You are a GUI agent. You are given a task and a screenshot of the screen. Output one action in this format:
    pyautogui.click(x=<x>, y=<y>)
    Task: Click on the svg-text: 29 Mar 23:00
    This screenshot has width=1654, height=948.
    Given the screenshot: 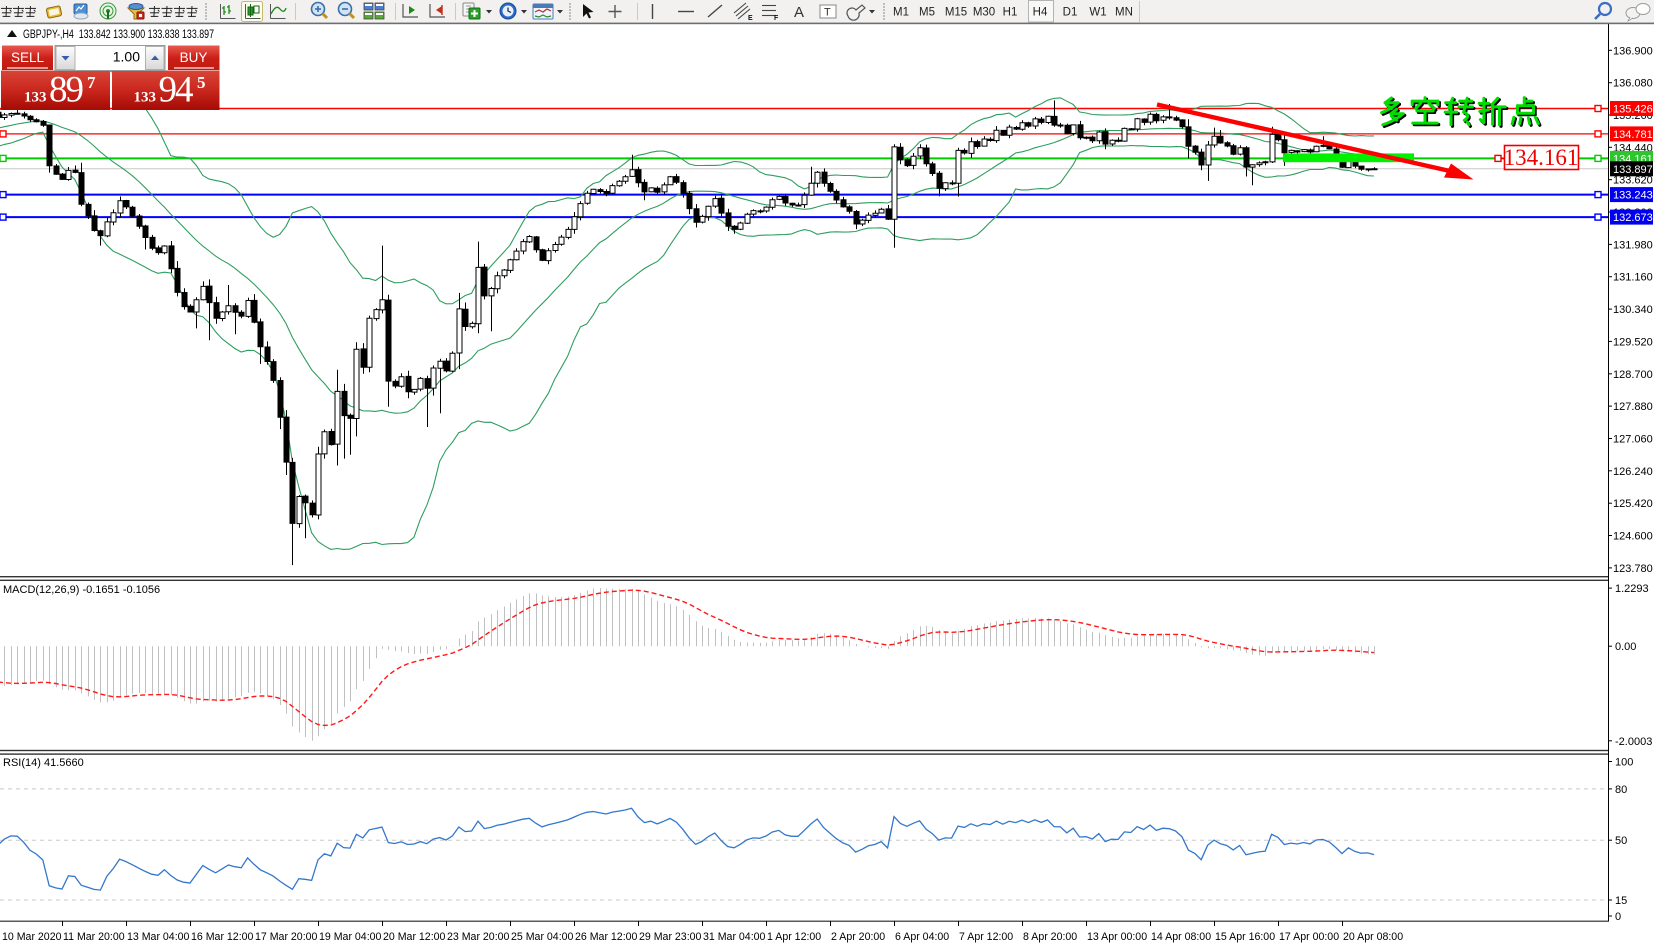 What is the action you would take?
    pyautogui.click(x=670, y=937)
    